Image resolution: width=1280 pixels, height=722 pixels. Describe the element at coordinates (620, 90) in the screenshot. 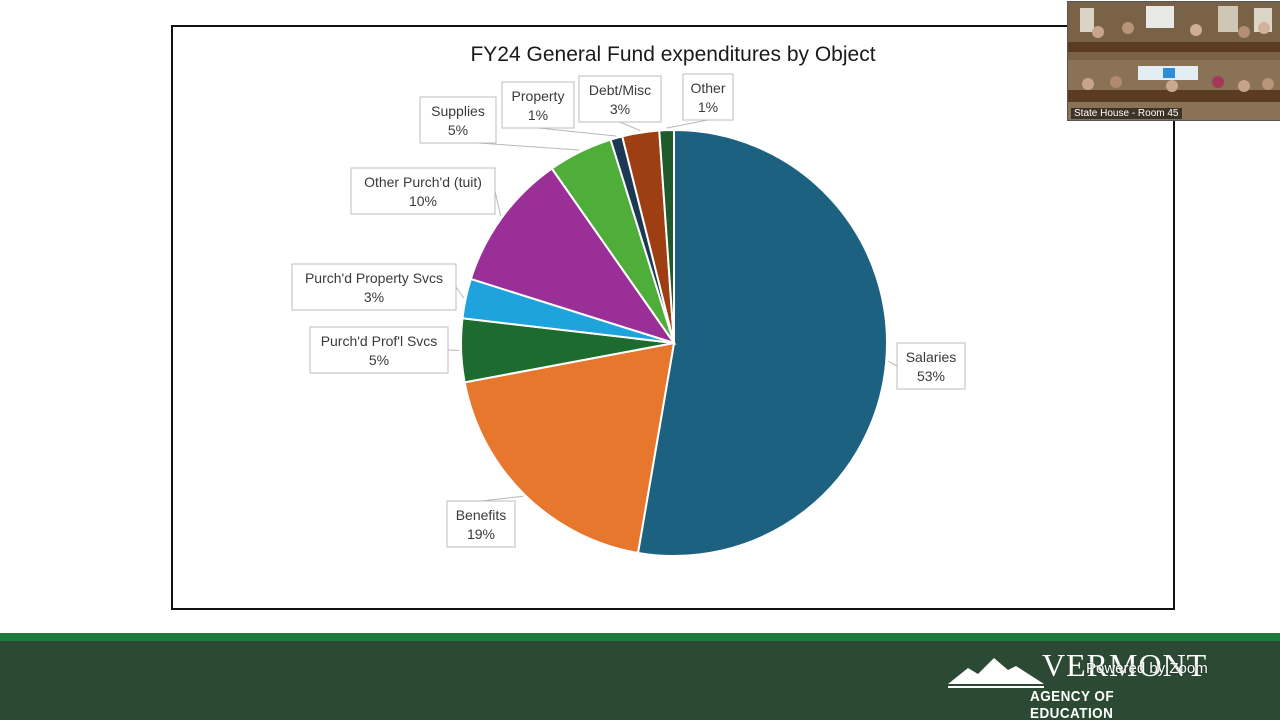

I see `slice-name-label: Debt/Misc` at that location.